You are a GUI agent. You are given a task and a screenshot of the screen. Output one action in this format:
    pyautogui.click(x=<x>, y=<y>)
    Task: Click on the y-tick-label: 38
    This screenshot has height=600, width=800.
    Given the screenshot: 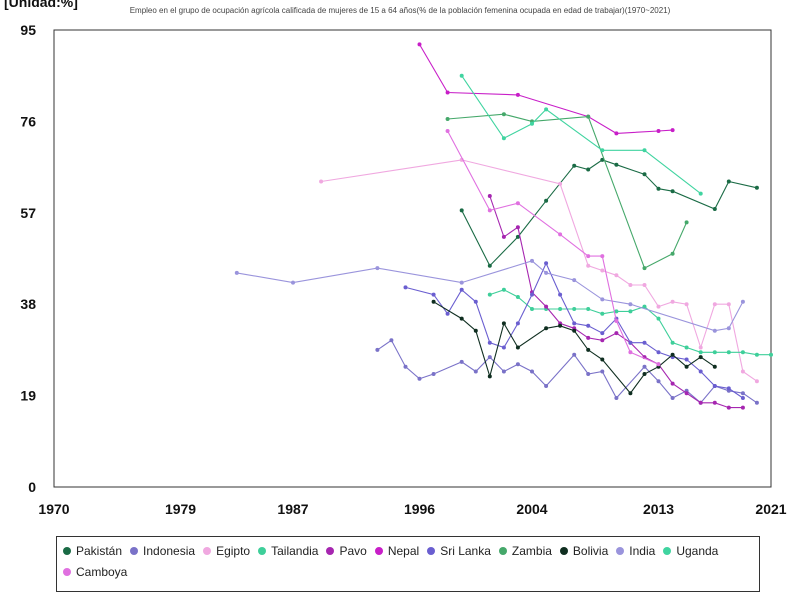 What is the action you would take?
    pyautogui.click(x=28, y=304)
    